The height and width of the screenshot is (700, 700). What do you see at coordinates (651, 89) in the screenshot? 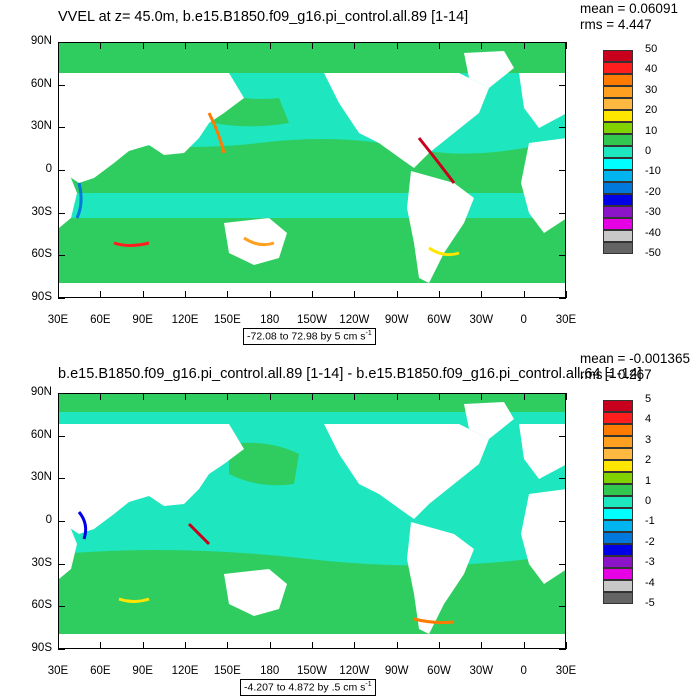
I see `colorbar-label: 30` at bounding box center [651, 89].